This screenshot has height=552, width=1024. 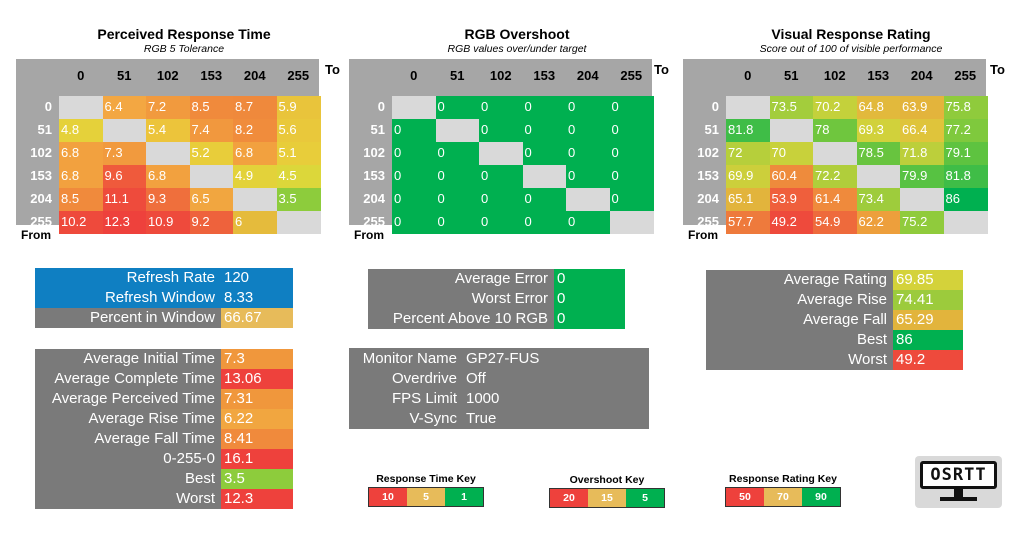 What do you see at coordinates (128, 278) in the screenshot?
I see `stat-label: Refresh Rate` at bounding box center [128, 278].